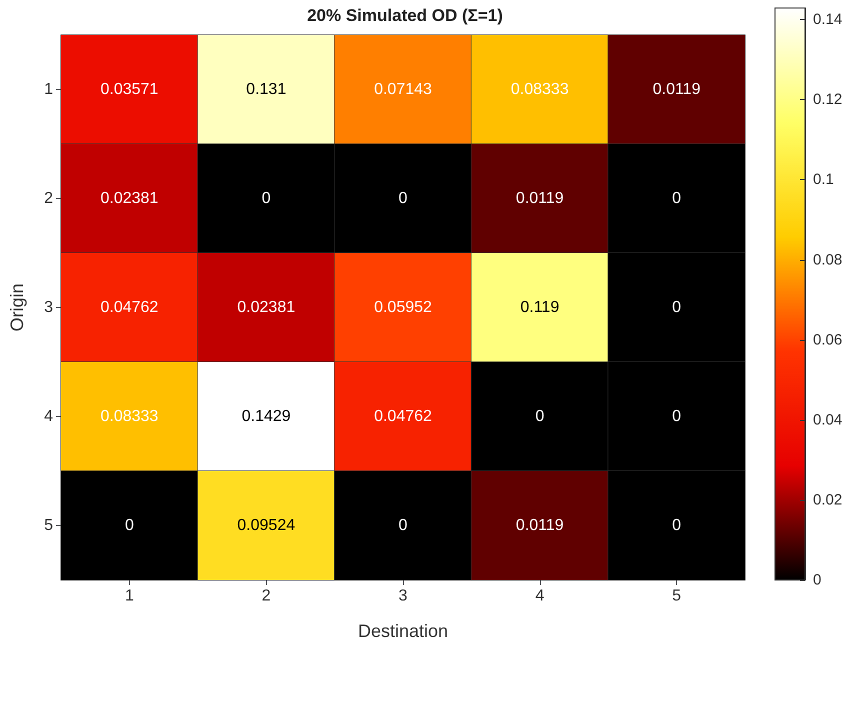  What do you see at coordinates (17, 307) in the screenshot?
I see `y-axis-title: Origin` at bounding box center [17, 307].